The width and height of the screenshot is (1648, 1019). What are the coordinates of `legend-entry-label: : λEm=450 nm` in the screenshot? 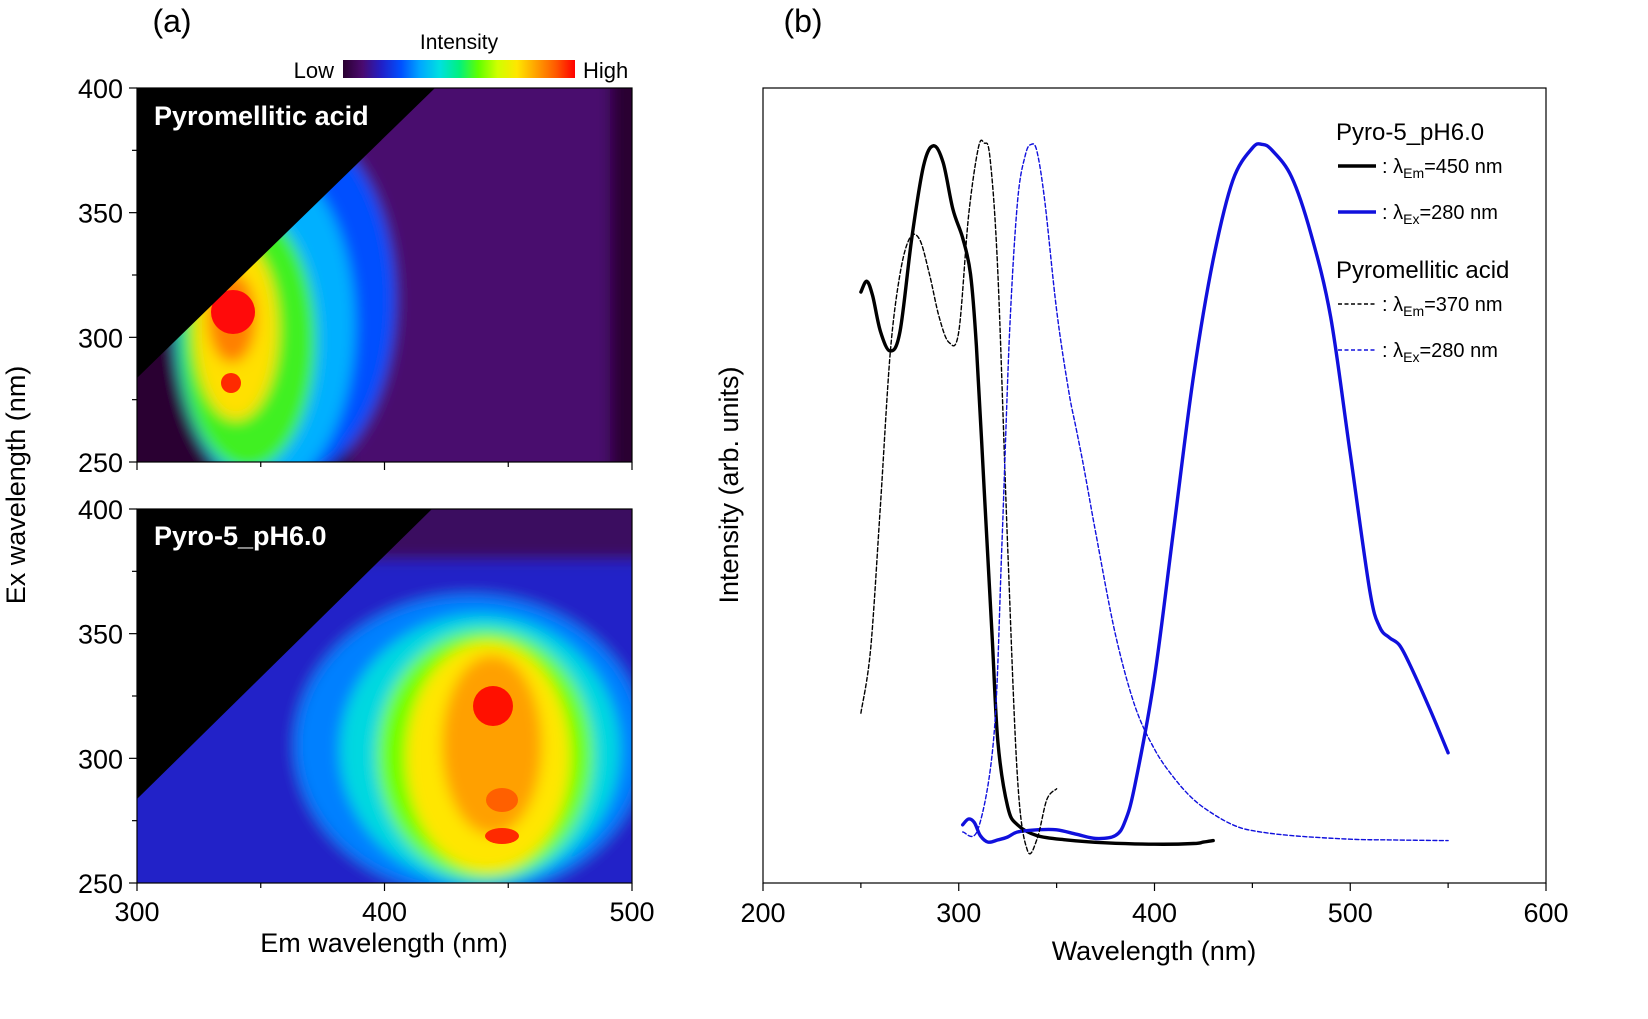 It's located at (1442, 168).